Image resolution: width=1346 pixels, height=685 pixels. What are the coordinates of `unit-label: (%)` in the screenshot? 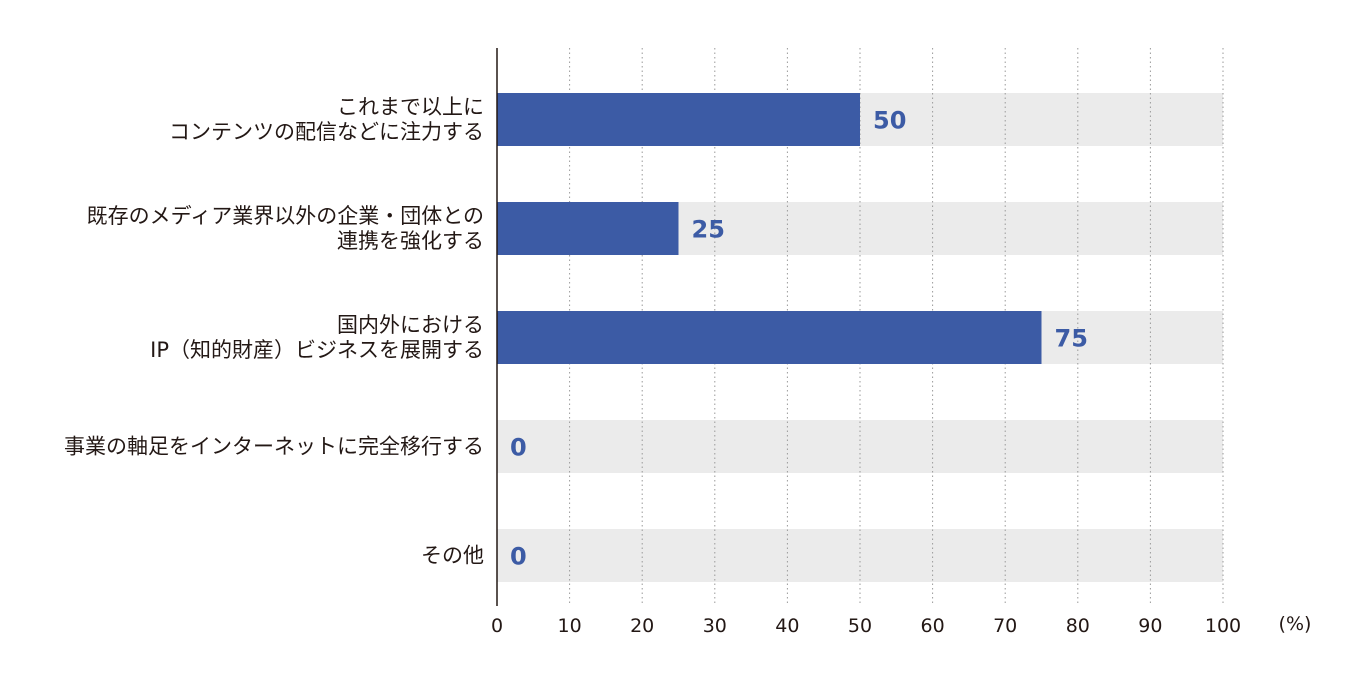 It's located at (1295, 624).